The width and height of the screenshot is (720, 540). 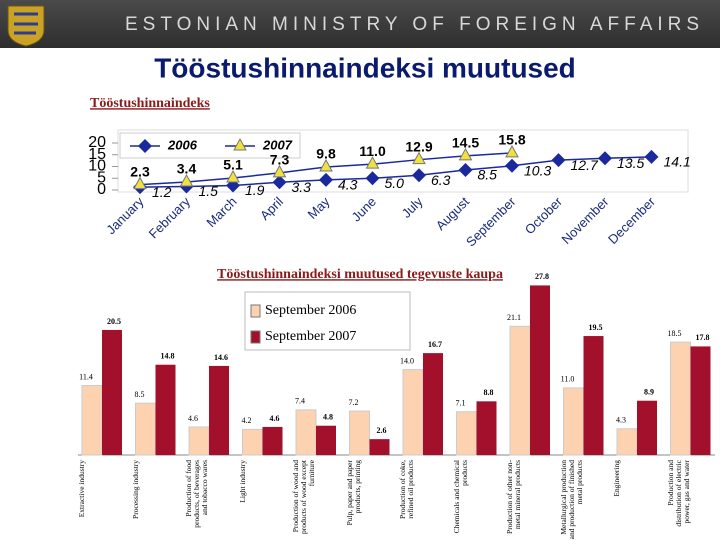 I want to click on data-label: 14.1, so click(x=677, y=162).